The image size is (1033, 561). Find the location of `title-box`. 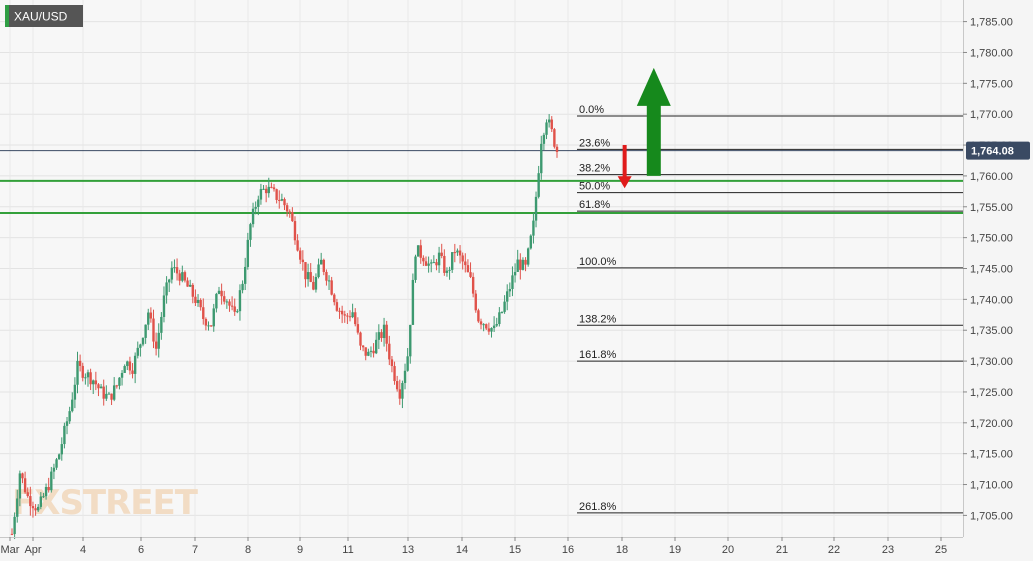

title-box is located at coordinates (44, 16).